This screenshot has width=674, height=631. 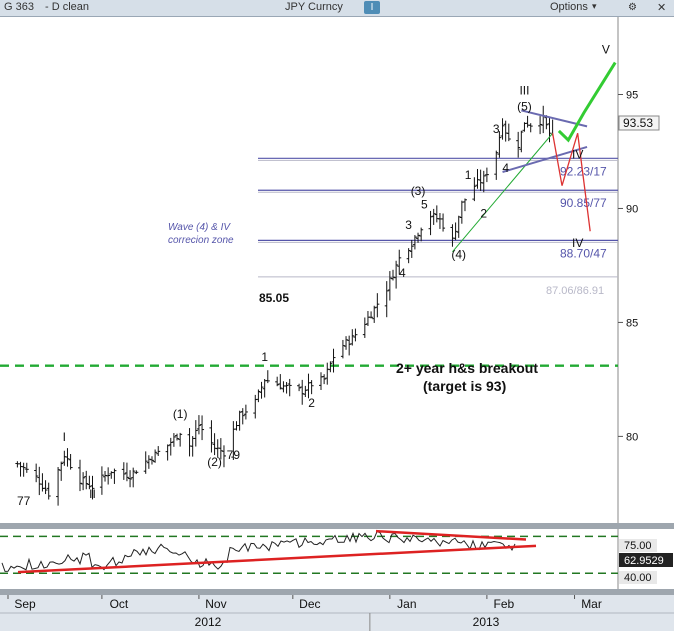 What do you see at coordinates (662, 8) in the screenshot?
I see `close-icon: ✕` at bounding box center [662, 8].